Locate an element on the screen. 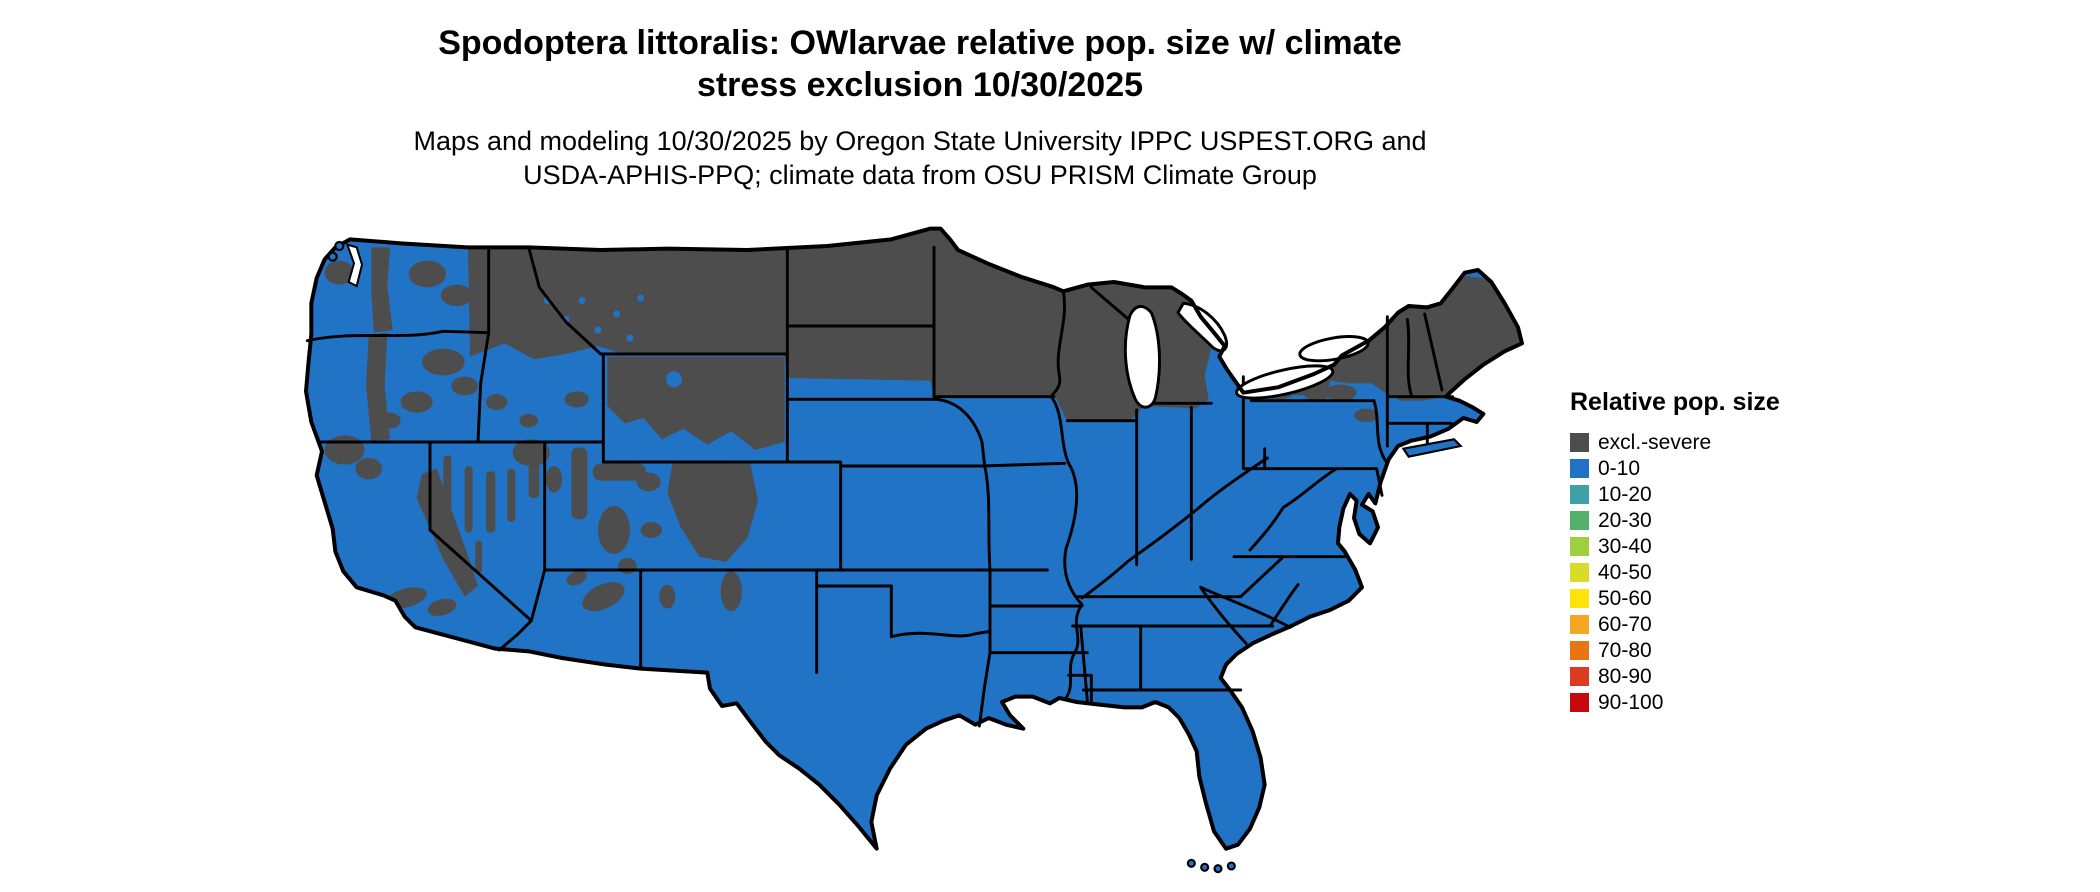 This screenshot has width=2100, height=892. wasatch-patch is located at coordinates (579, 483).